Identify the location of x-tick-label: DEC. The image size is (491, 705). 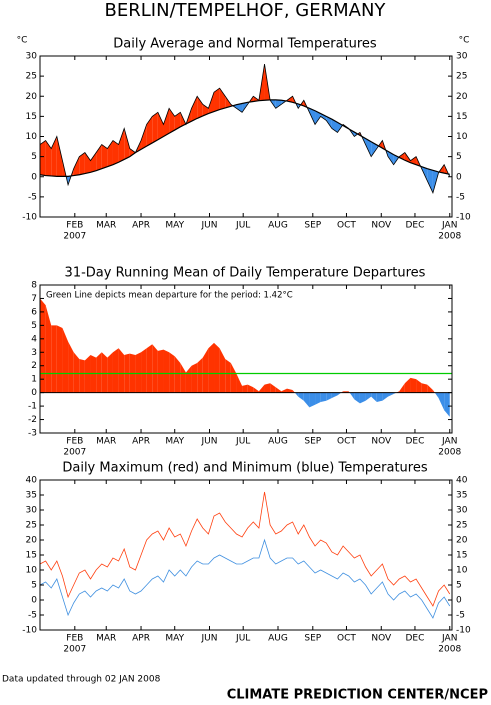
(415, 226).